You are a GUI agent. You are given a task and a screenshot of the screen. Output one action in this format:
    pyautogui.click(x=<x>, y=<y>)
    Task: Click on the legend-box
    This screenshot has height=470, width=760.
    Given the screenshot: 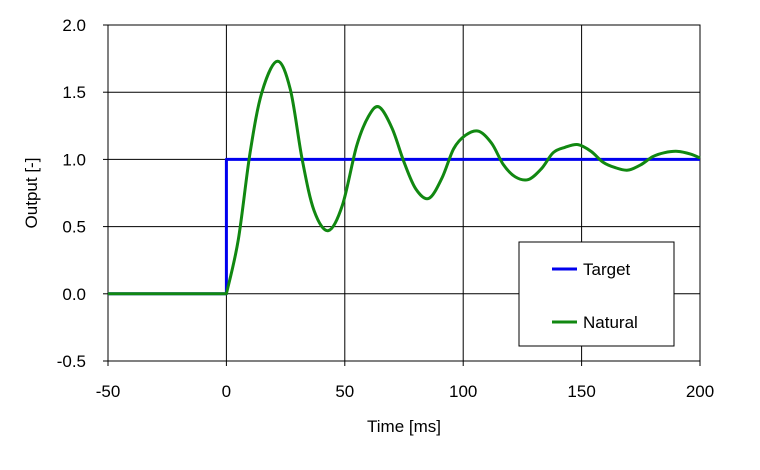 What is the action you would take?
    pyautogui.click(x=596, y=294)
    